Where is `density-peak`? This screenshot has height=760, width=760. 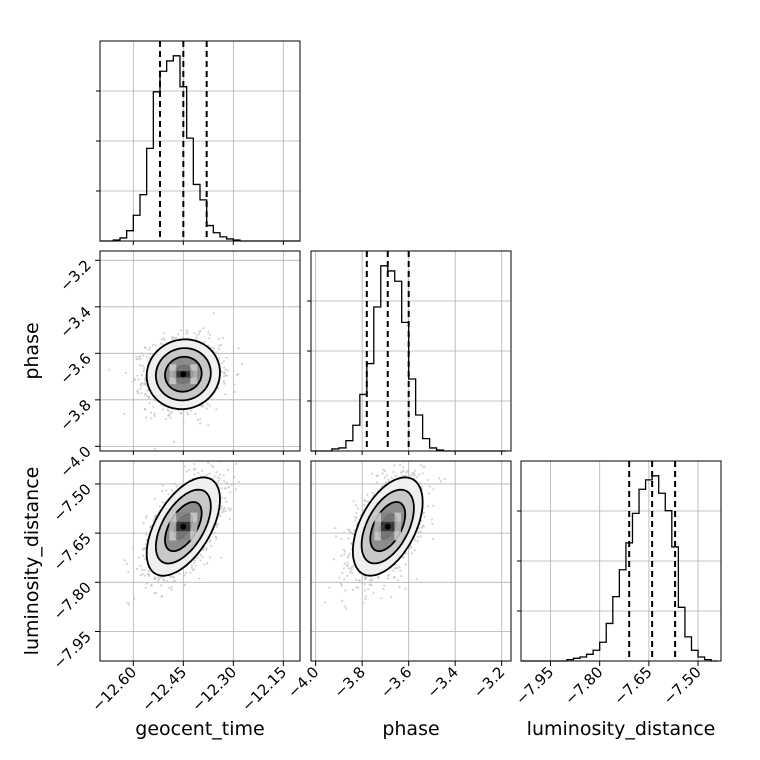 density-peak is located at coordinates (183, 526).